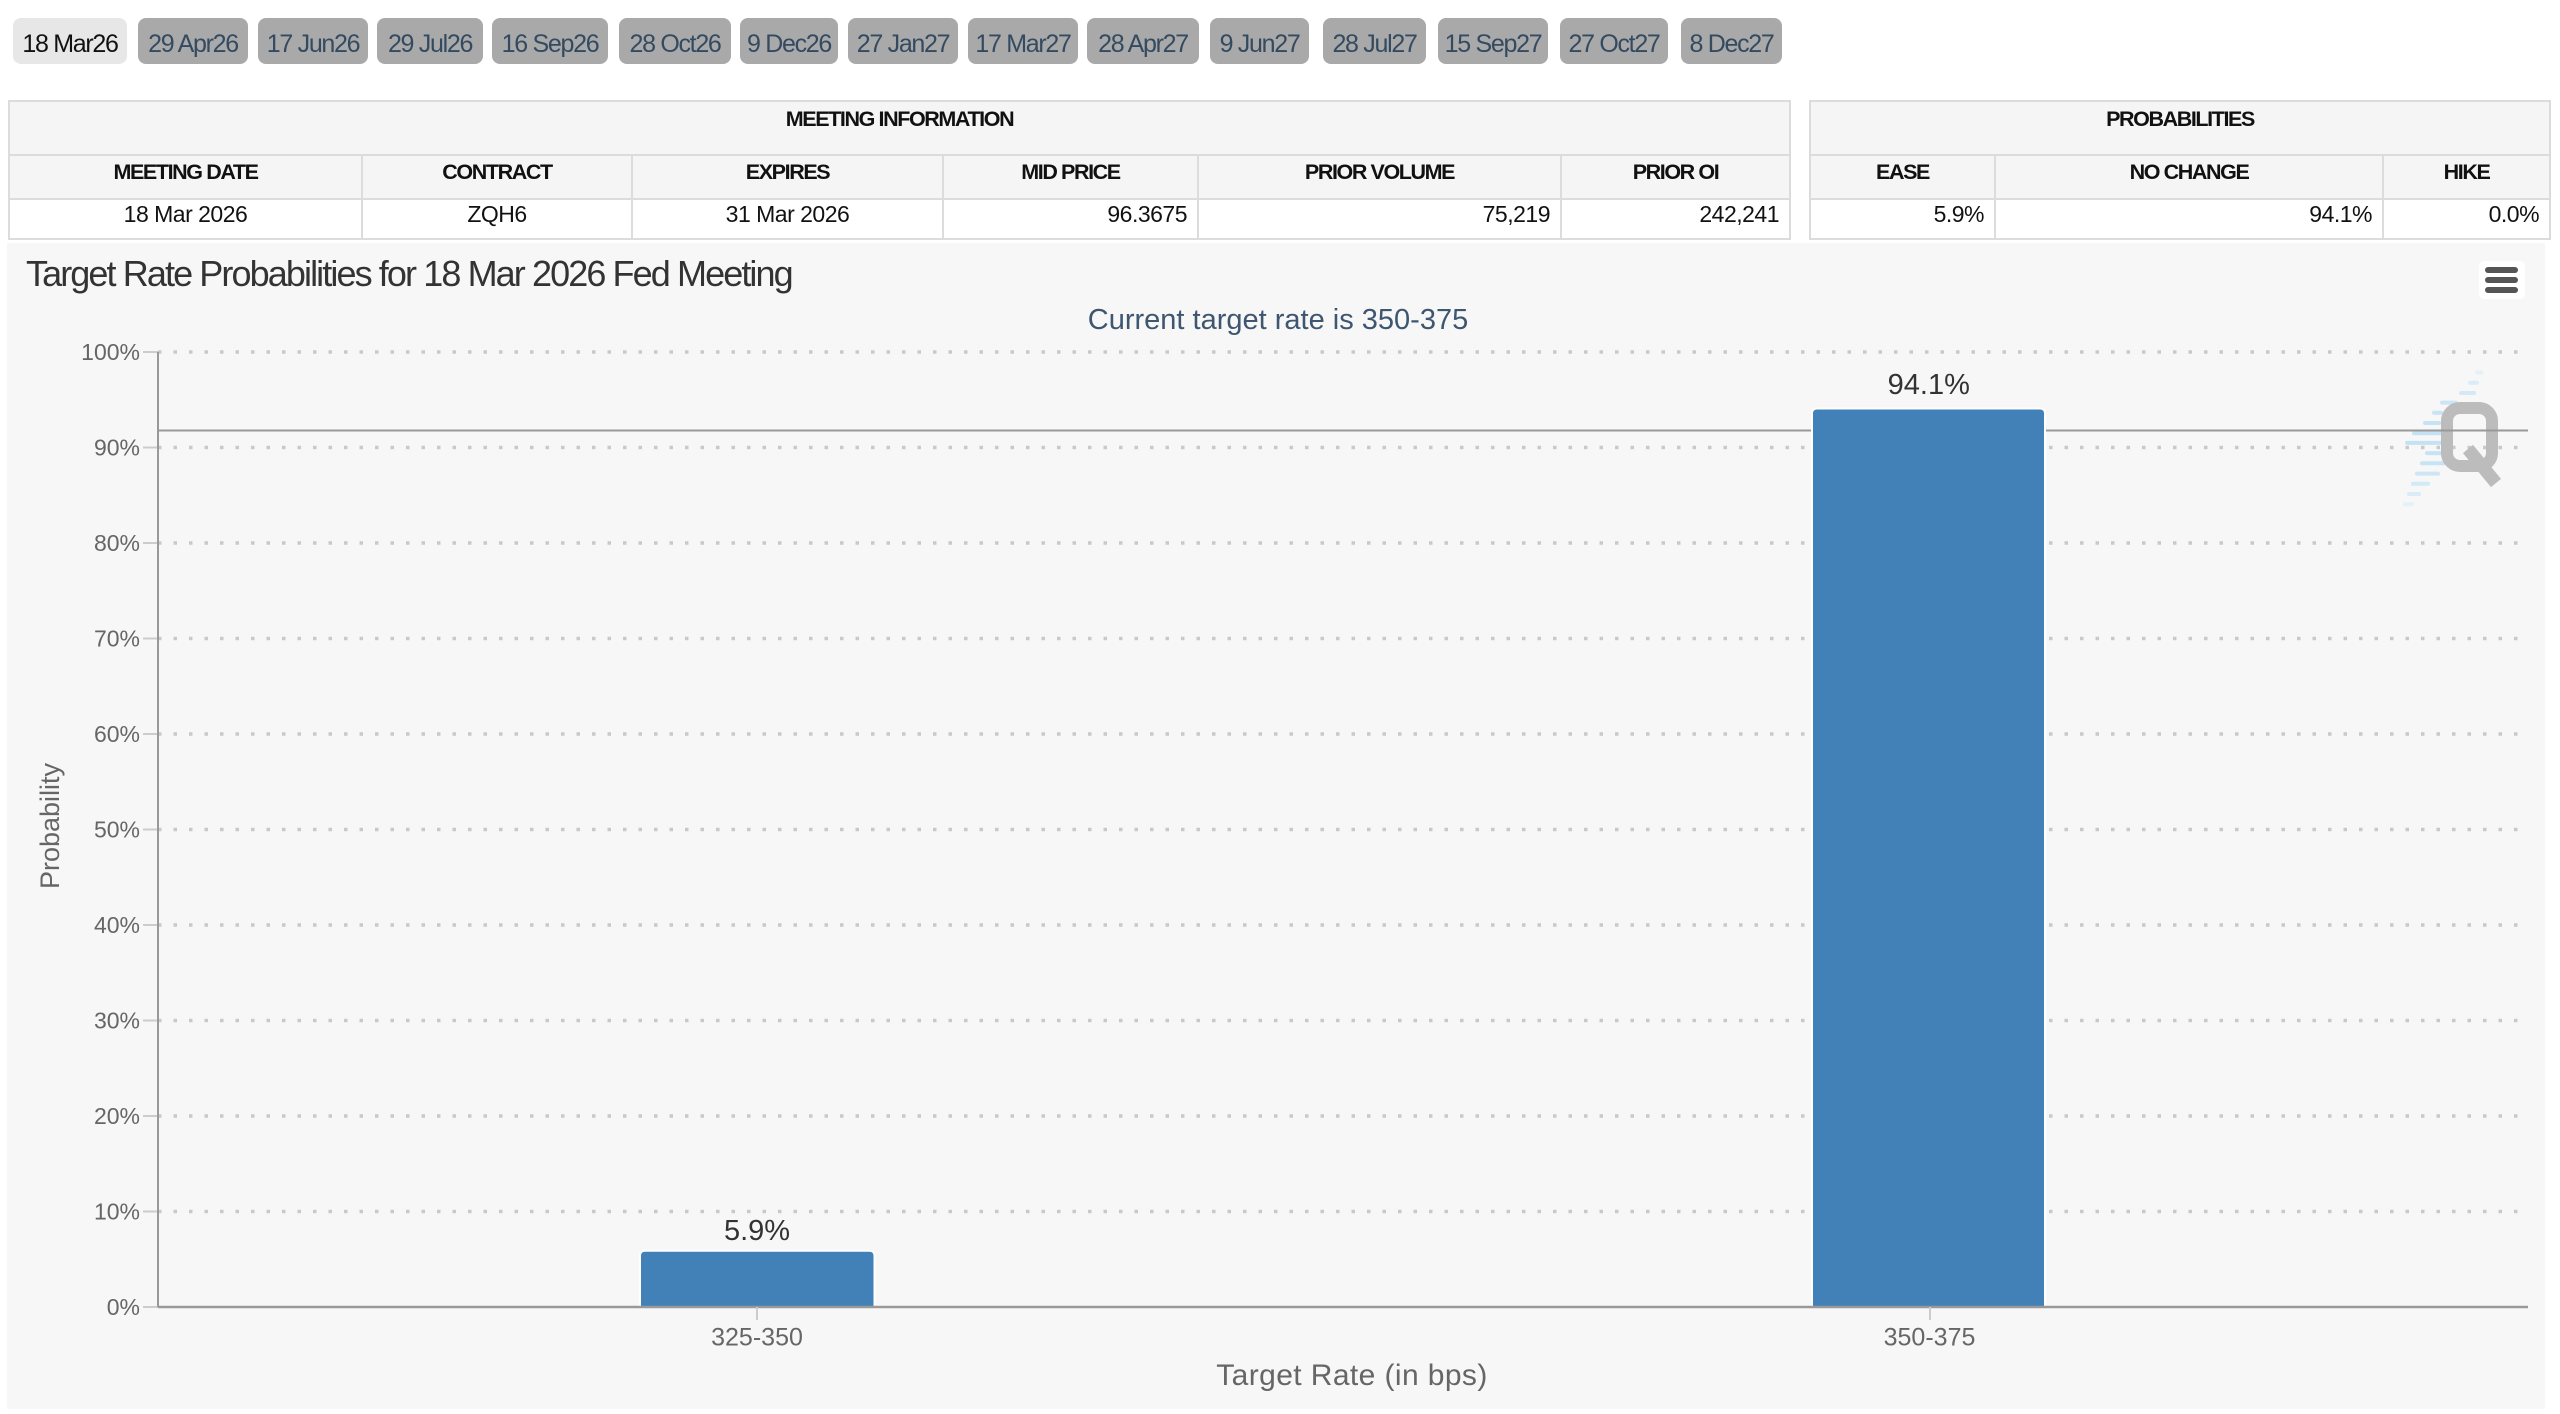 The image size is (2560, 1414). What do you see at coordinates (117, 1021) in the screenshot?
I see `svg-text: 30%` at bounding box center [117, 1021].